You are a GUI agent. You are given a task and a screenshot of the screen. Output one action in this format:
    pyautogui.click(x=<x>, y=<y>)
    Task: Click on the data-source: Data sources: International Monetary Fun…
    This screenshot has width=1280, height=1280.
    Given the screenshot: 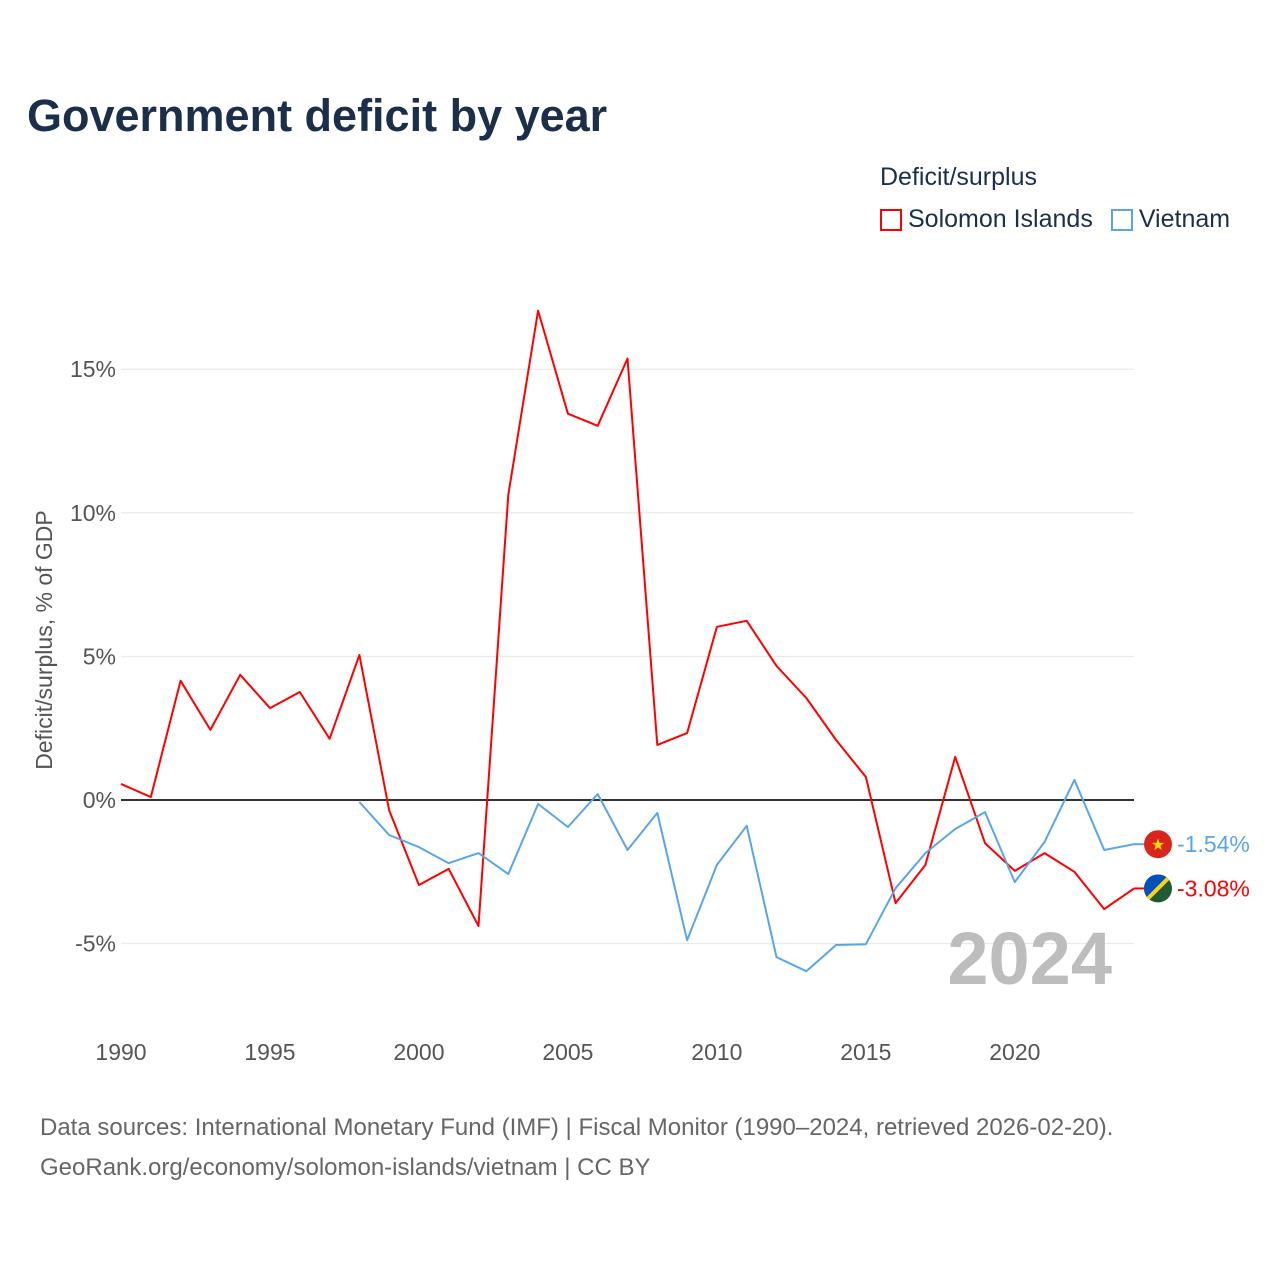 What is the action you would take?
    pyautogui.click(x=577, y=1127)
    